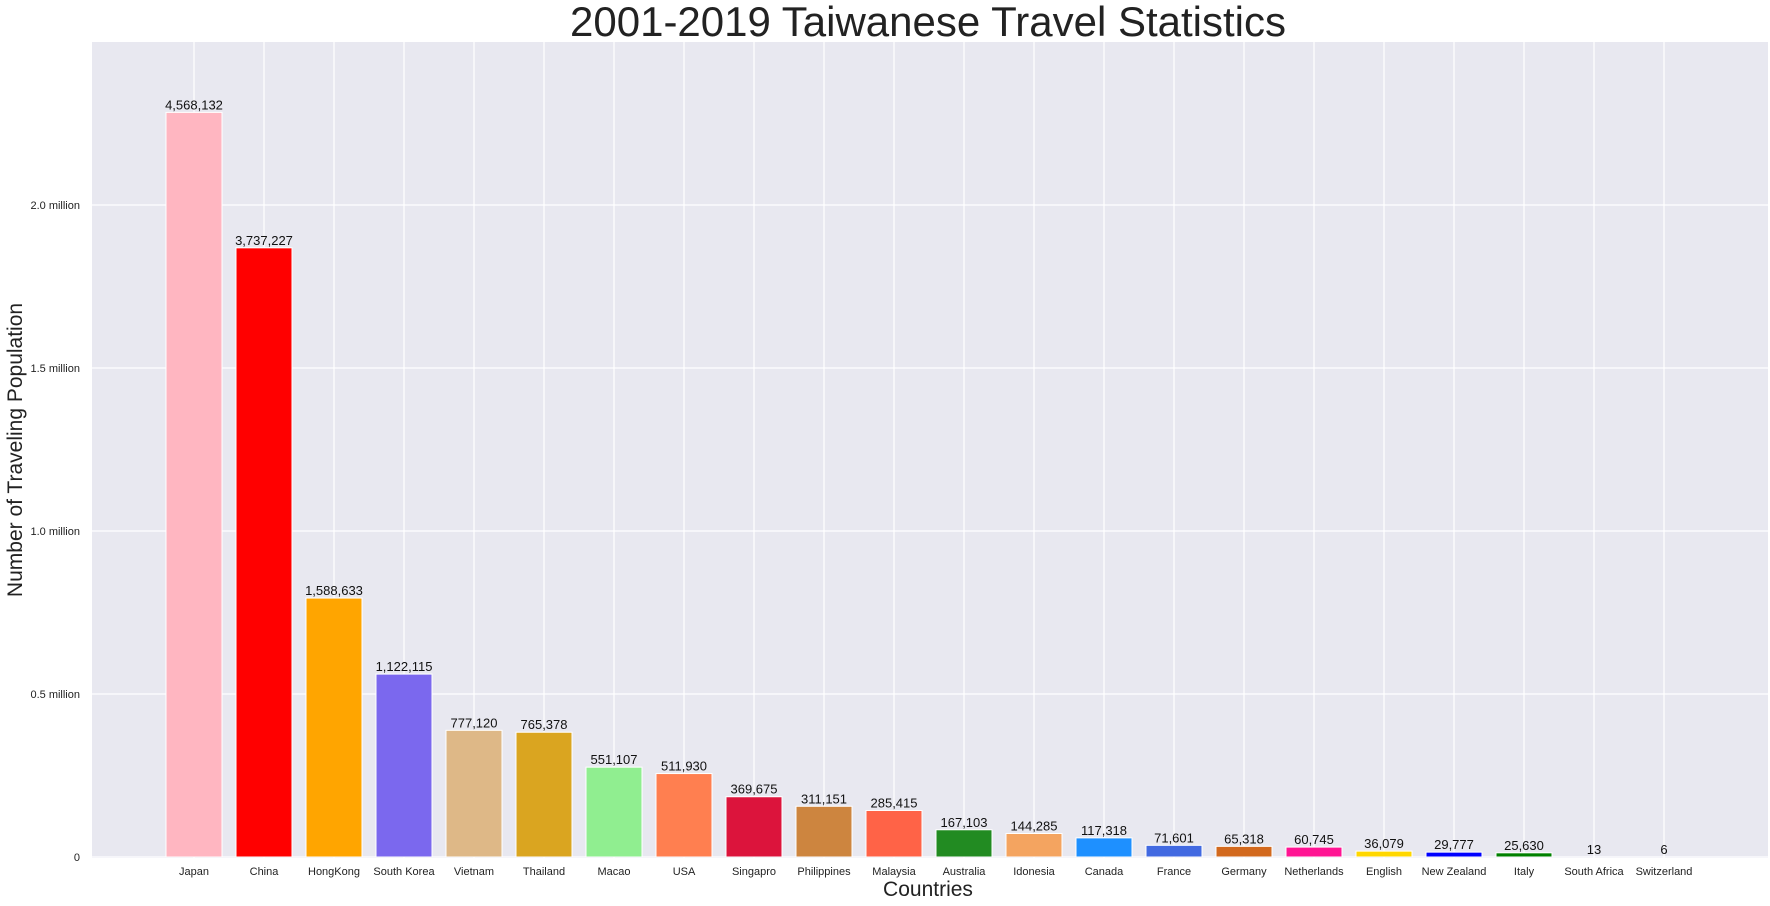  Describe the element at coordinates (824, 872) in the screenshot. I see `x-tick-label: Philippines` at that location.